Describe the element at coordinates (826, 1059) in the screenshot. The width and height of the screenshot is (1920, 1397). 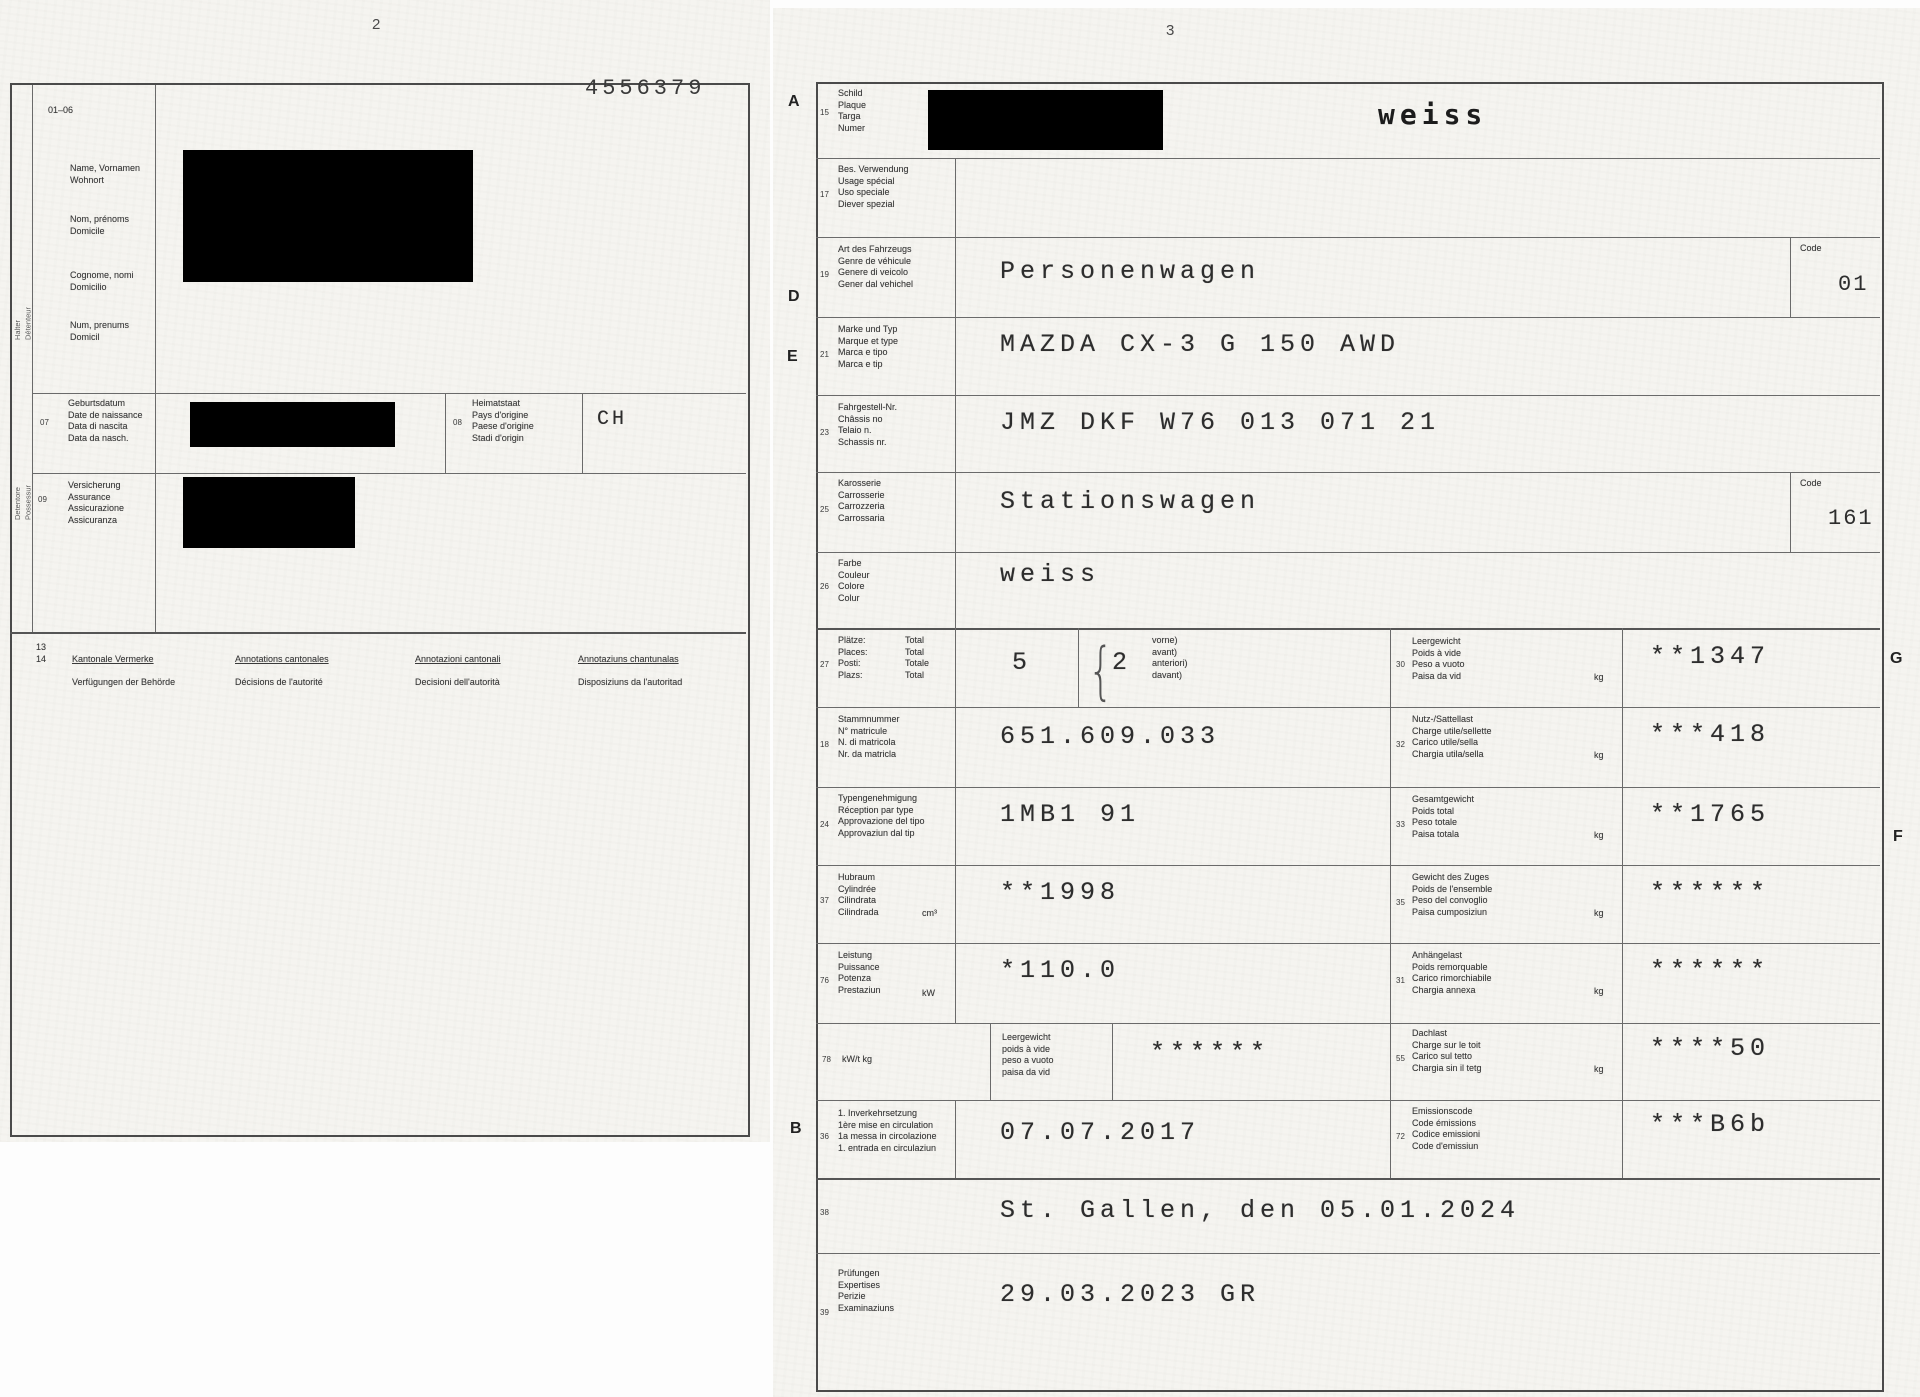
I see `field-number-78: 78` at that location.